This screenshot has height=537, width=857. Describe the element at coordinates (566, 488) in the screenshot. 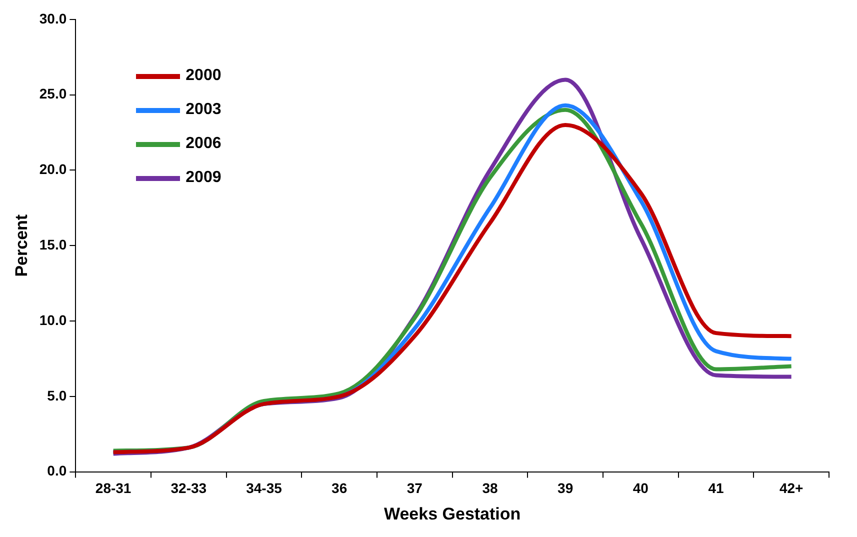

I see `x-tick-label: 39` at that location.